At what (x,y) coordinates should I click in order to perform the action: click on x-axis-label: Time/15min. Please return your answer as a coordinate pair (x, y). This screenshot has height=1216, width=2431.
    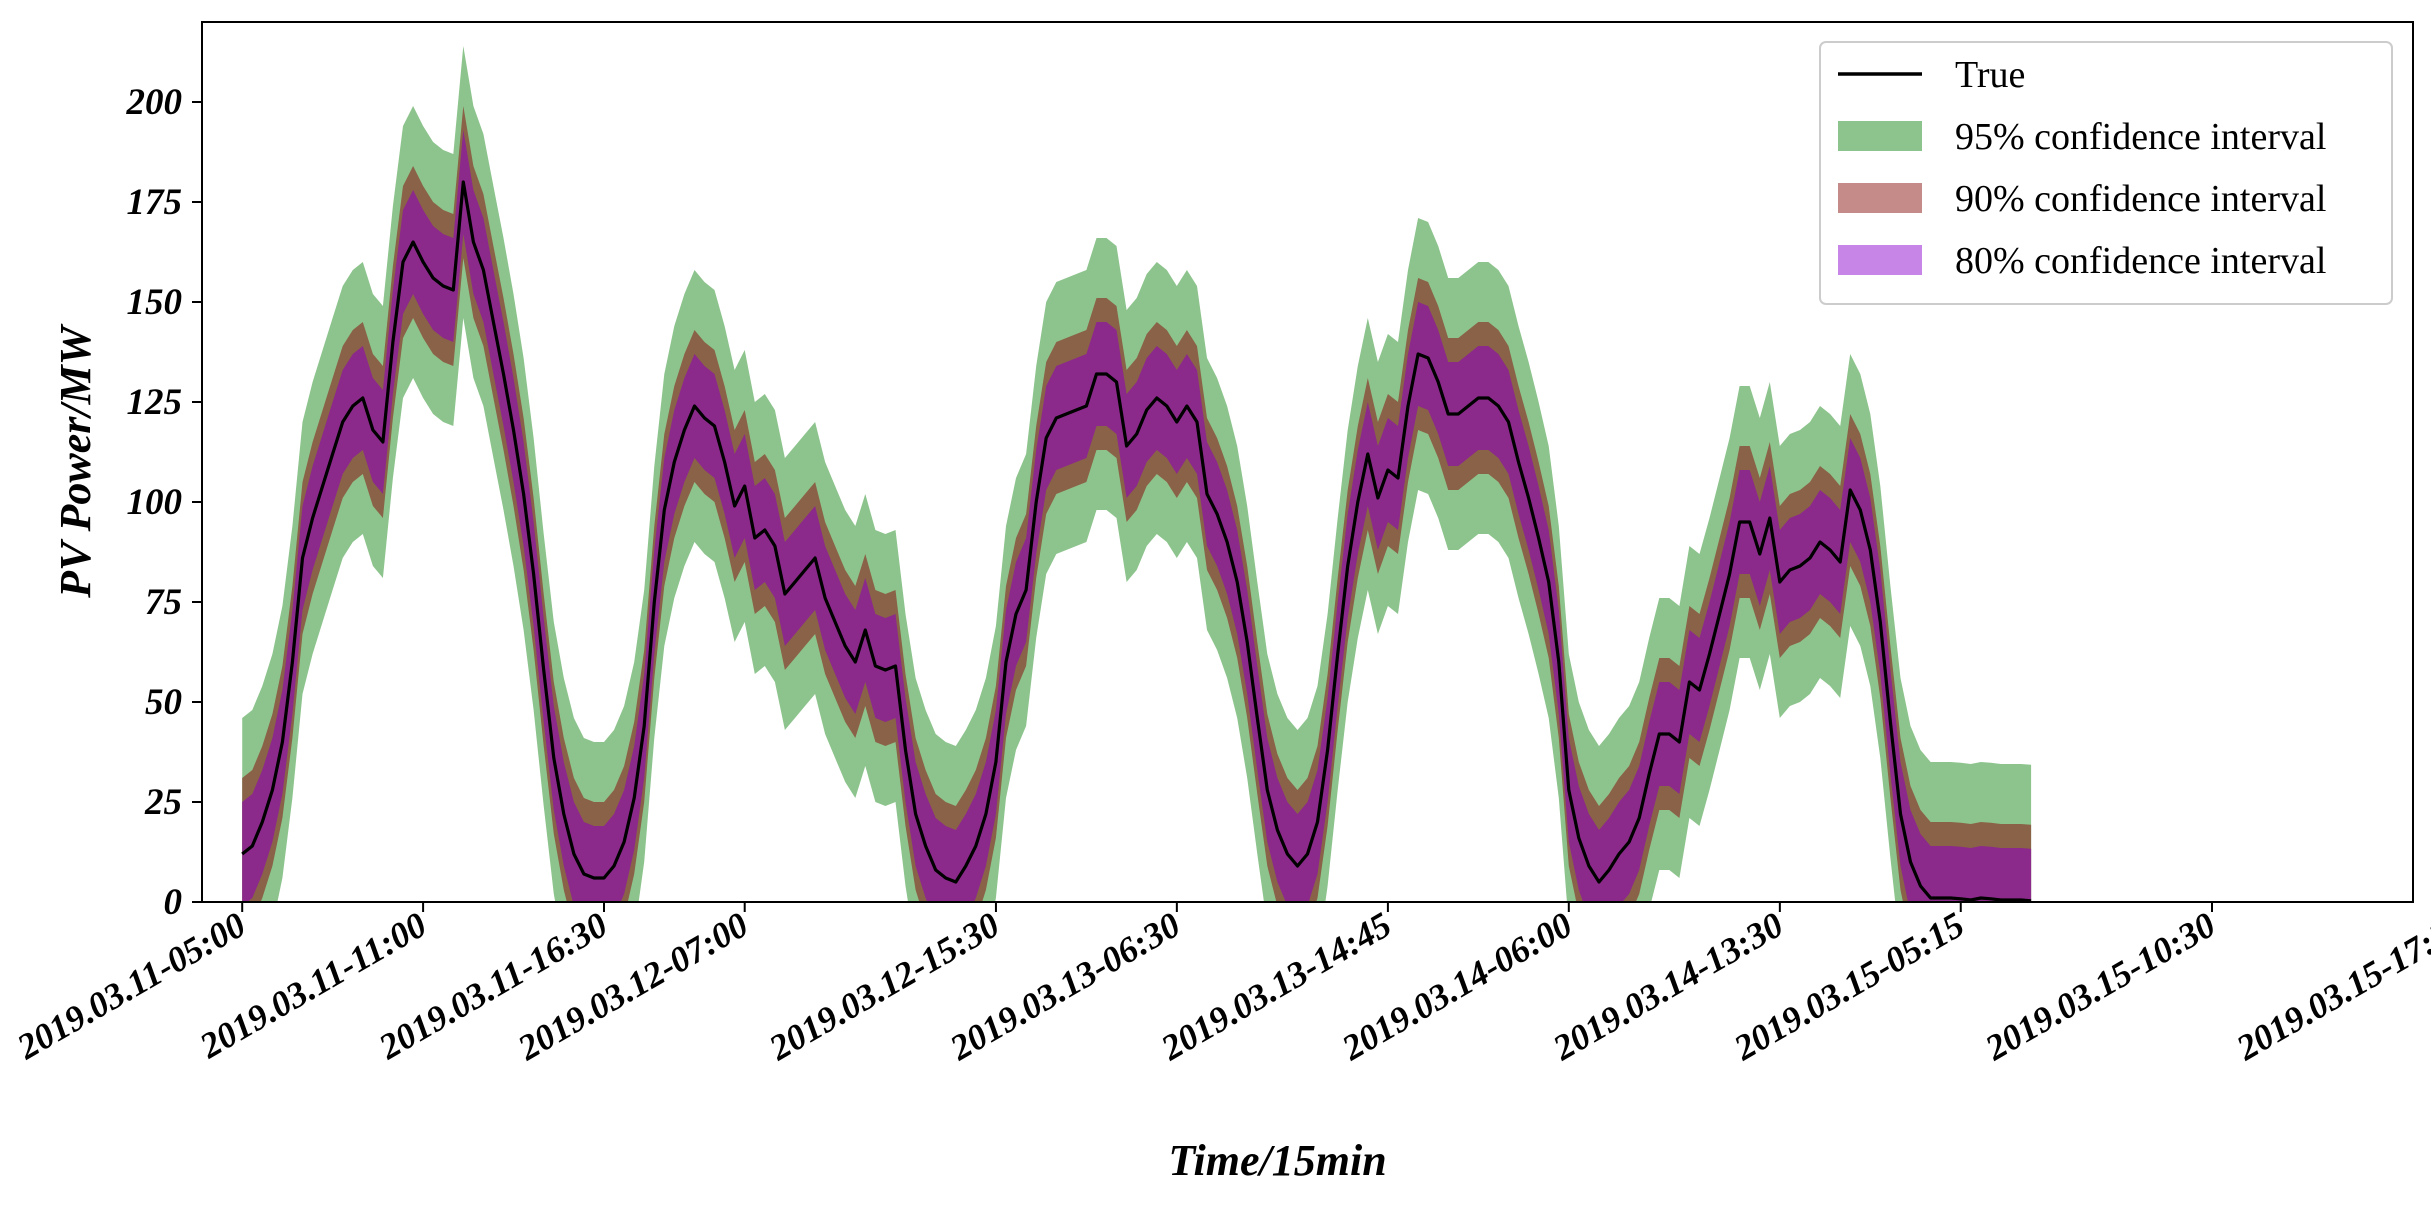
    Looking at the image, I should click on (1277, 1160).